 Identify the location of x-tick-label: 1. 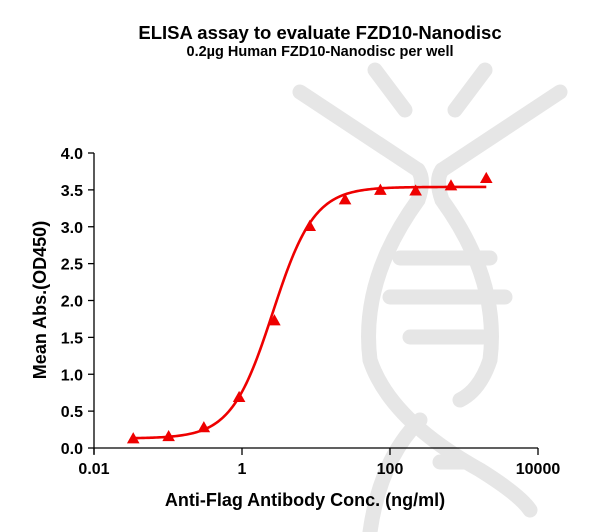
(242, 469).